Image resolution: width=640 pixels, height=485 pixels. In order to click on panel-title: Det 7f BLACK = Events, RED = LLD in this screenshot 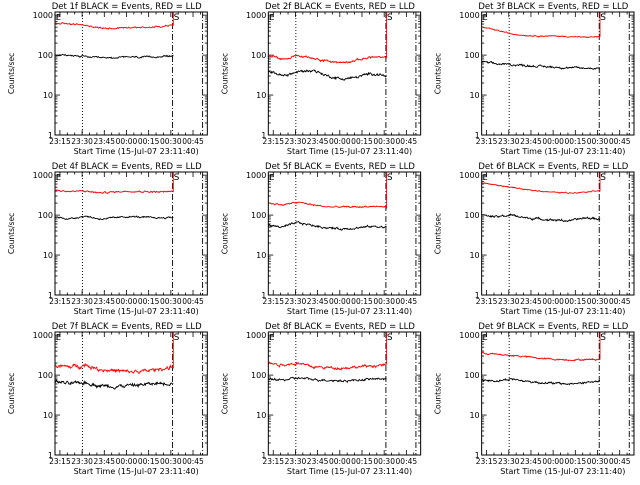, I will do `click(127, 327)`.